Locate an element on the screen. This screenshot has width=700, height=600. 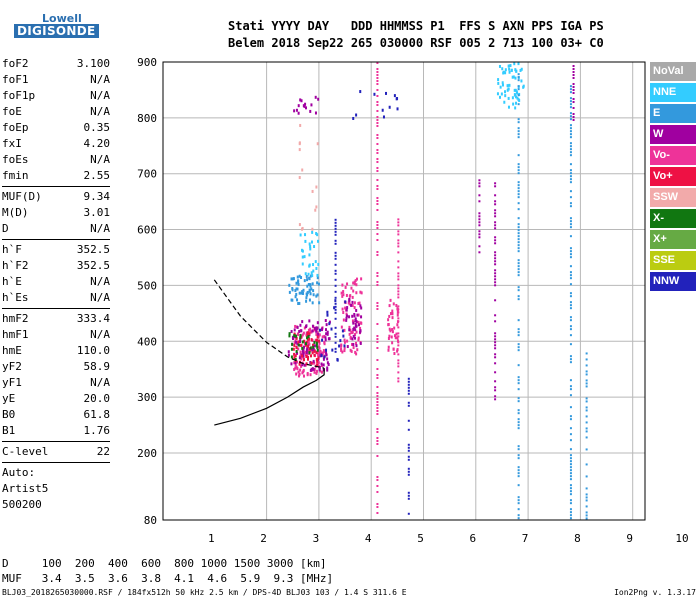
param-row: foF1 N/A is located at coordinates (56, 80).